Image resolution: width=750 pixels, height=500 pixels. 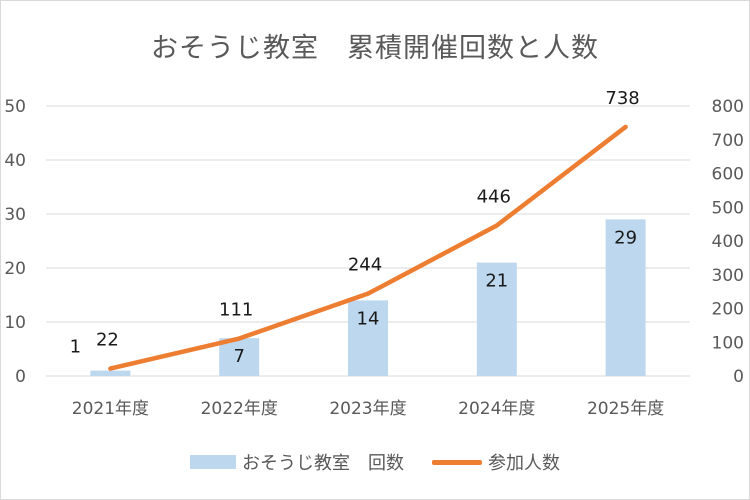 What do you see at coordinates (375, 48) in the screenshot?
I see `chart-title: おそうじ教室 累積開催回数と人数` at bounding box center [375, 48].